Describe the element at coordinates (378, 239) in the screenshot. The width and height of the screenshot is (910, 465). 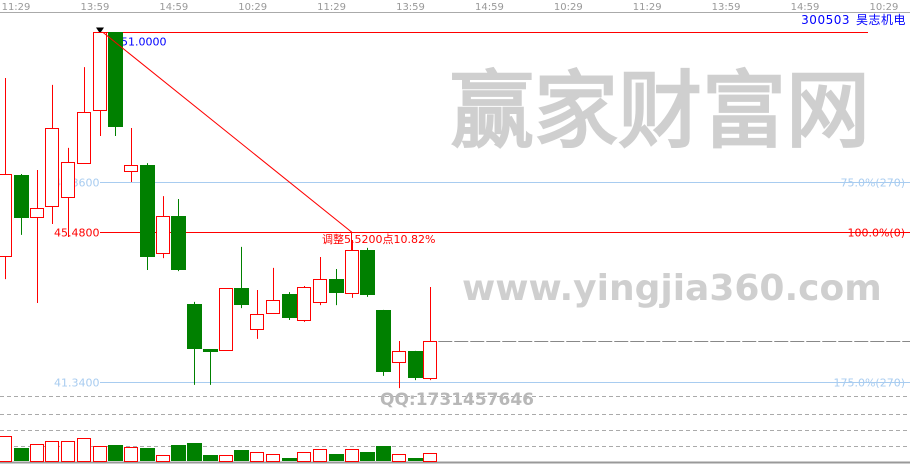
I see `adjustment-label: 调整5.5200点10.82%` at that location.